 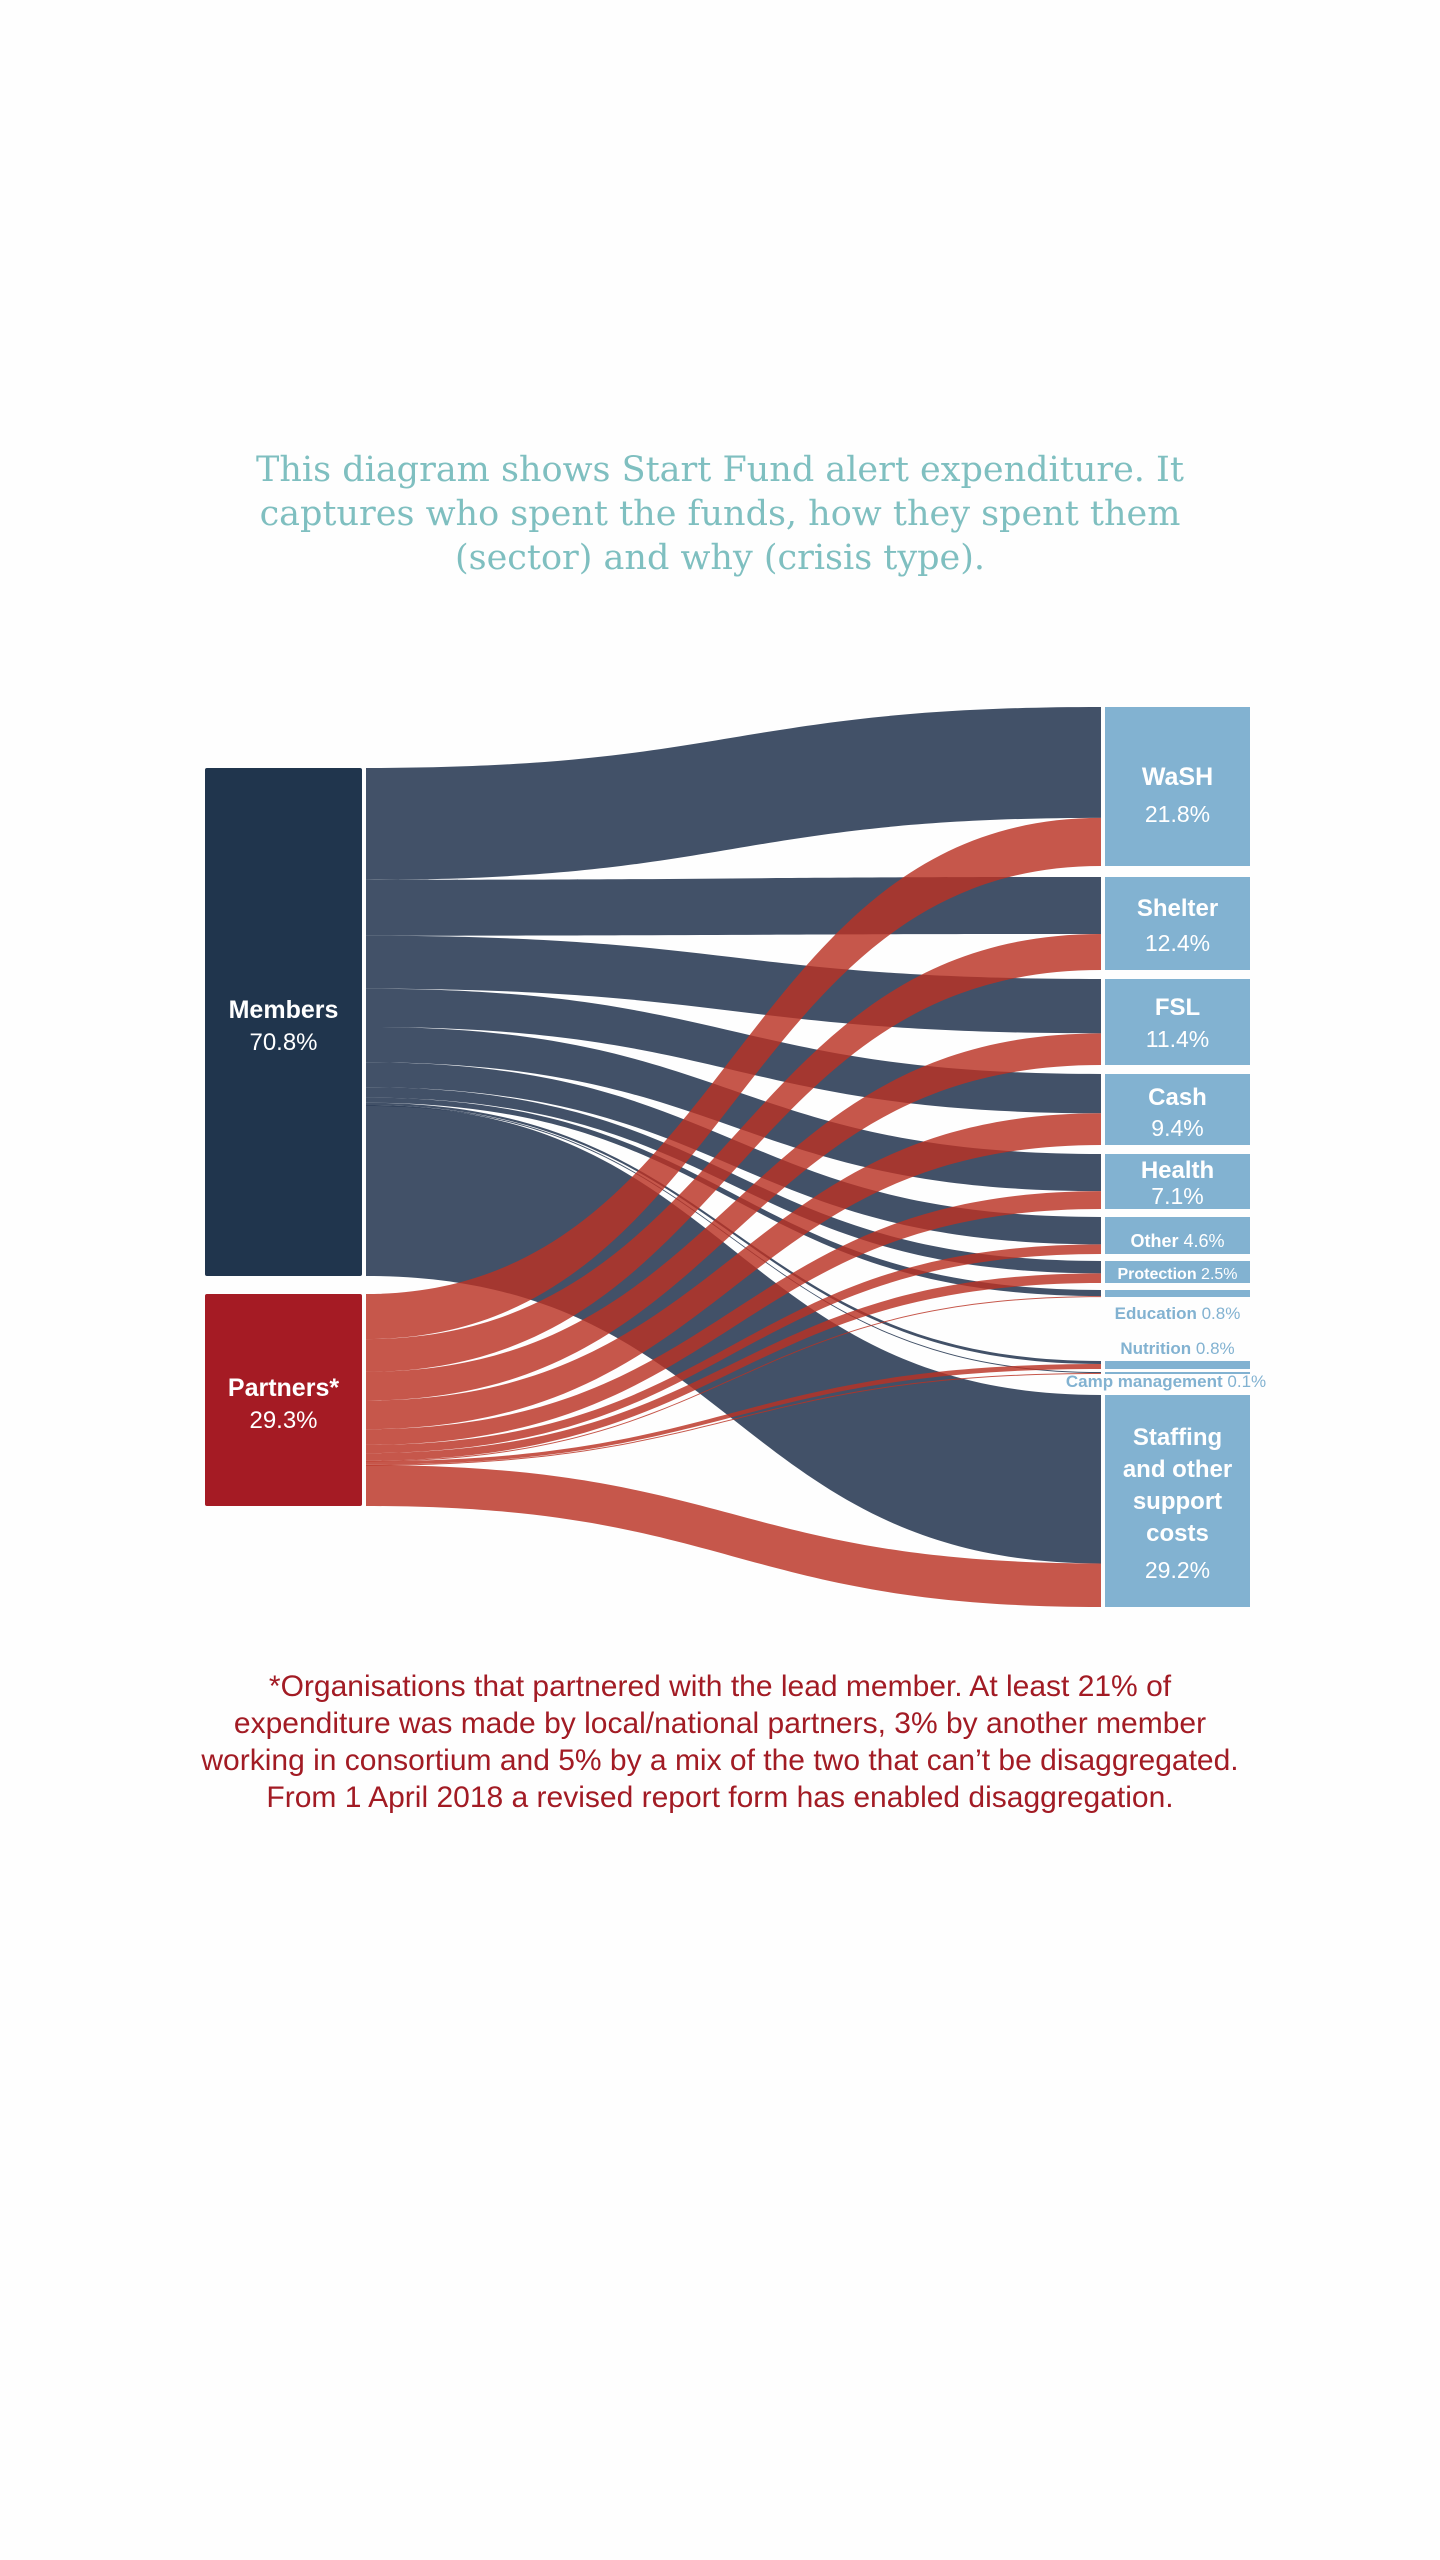 What do you see at coordinates (733, 793) in the screenshot?
I see `flow-members-to-wash` at bounding box center [733, 793].